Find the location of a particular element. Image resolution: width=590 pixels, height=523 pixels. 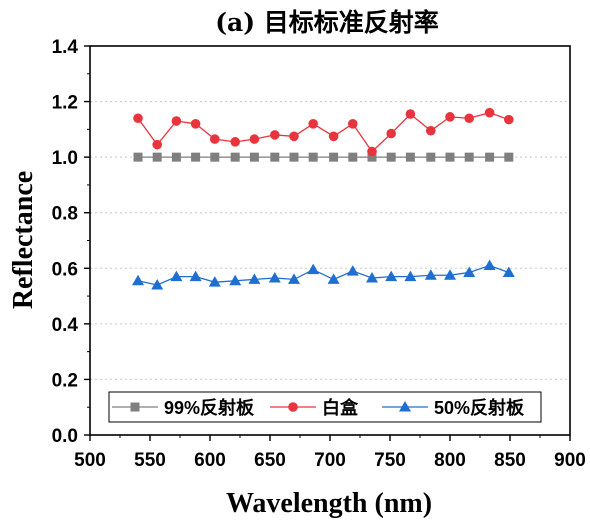

y-tick-label: 1.2 is located at coordinates (65, 103).